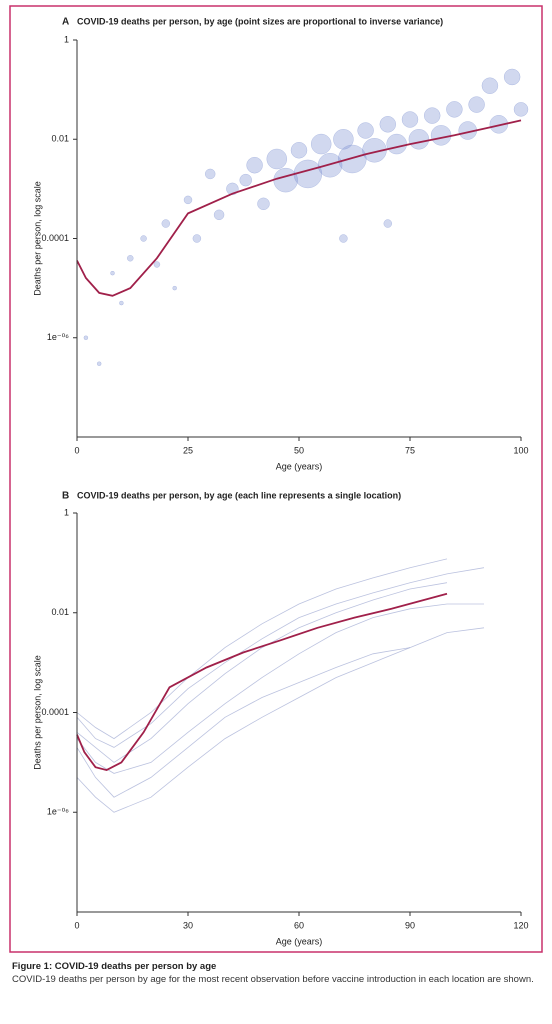 The width and height of the screenshot is (552, 1024). I want to click on x-tick-label: 30, so click(188, 925).